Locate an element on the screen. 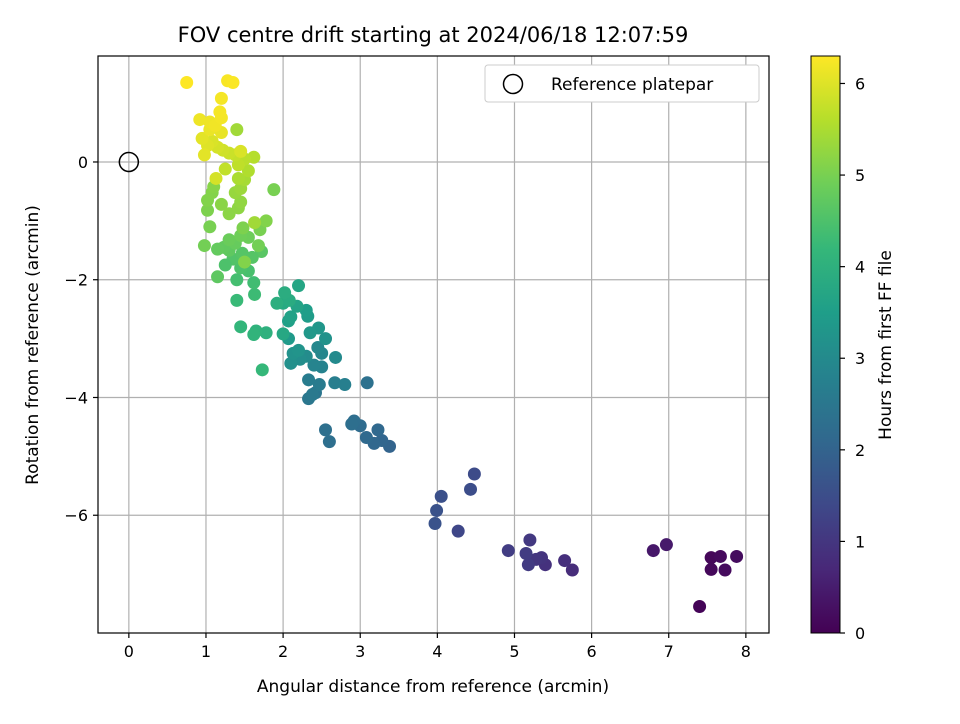  legend-marker-icon is located at coordinates (513, 84).